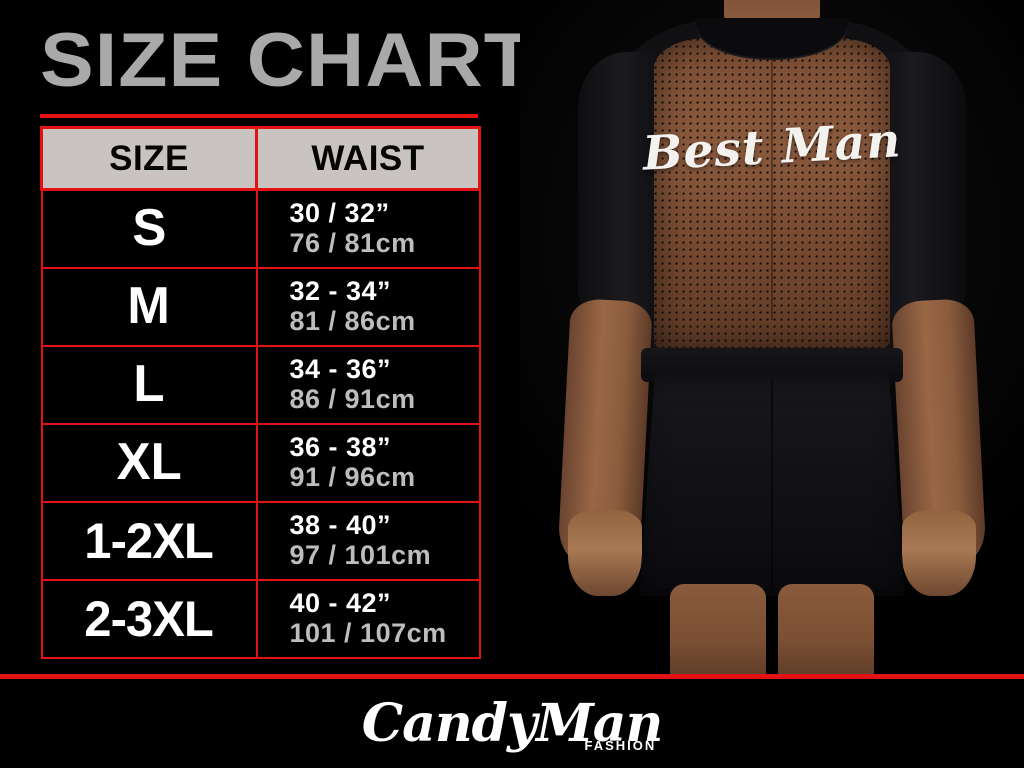 The image size is (1024, 768). Describe the element at coordinates (368, 633) in the screenshot. I see `waist-centimeters: 101 / 107cm` at that location.